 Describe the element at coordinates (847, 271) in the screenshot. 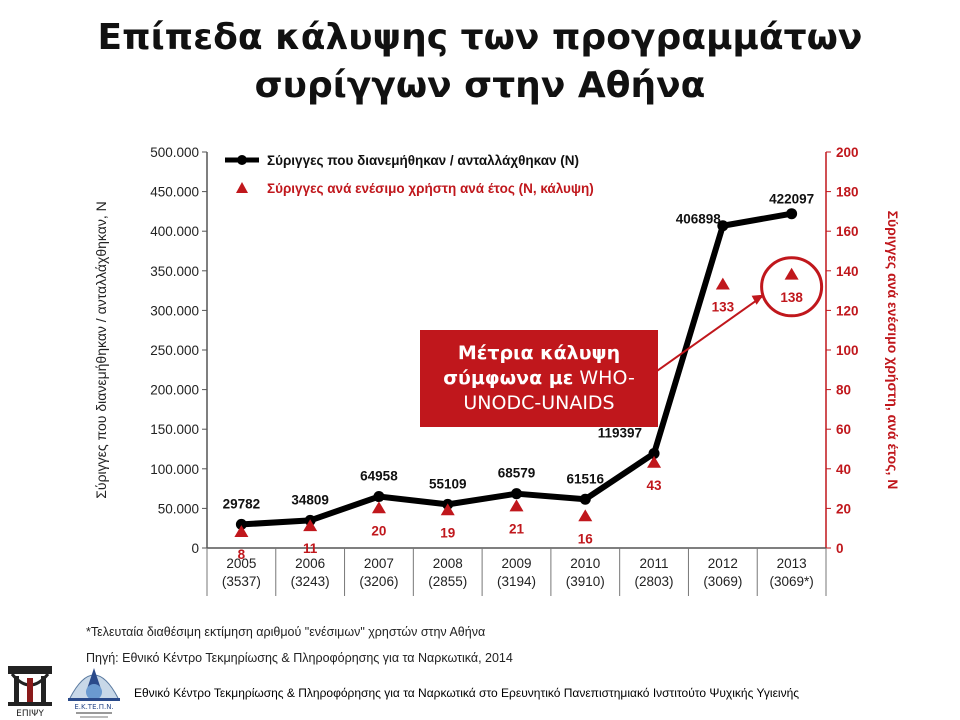

I see `right-tick-label: 140` at that location.